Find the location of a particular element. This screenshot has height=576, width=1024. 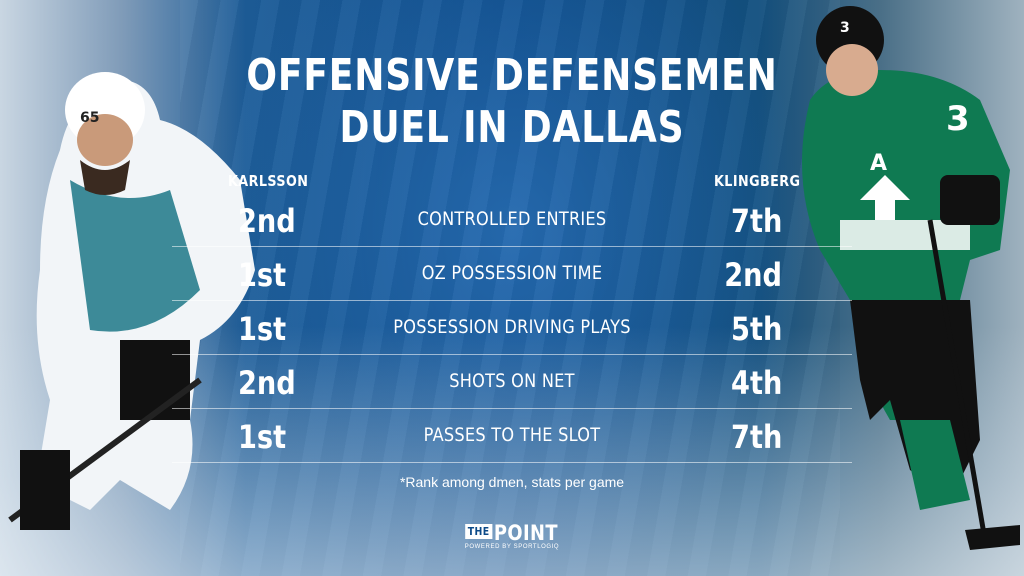

stat-row: 1st PASSES TO THE SLOT 7th is located at coordinates (512, 436).